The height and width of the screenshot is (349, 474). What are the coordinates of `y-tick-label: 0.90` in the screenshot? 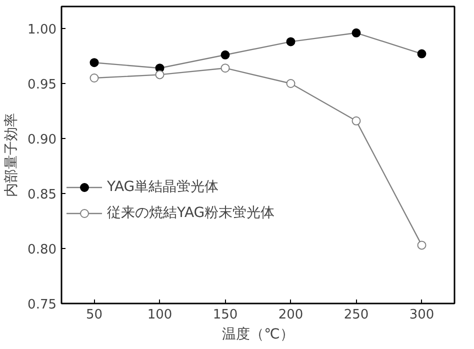 It's located at (42, 140).